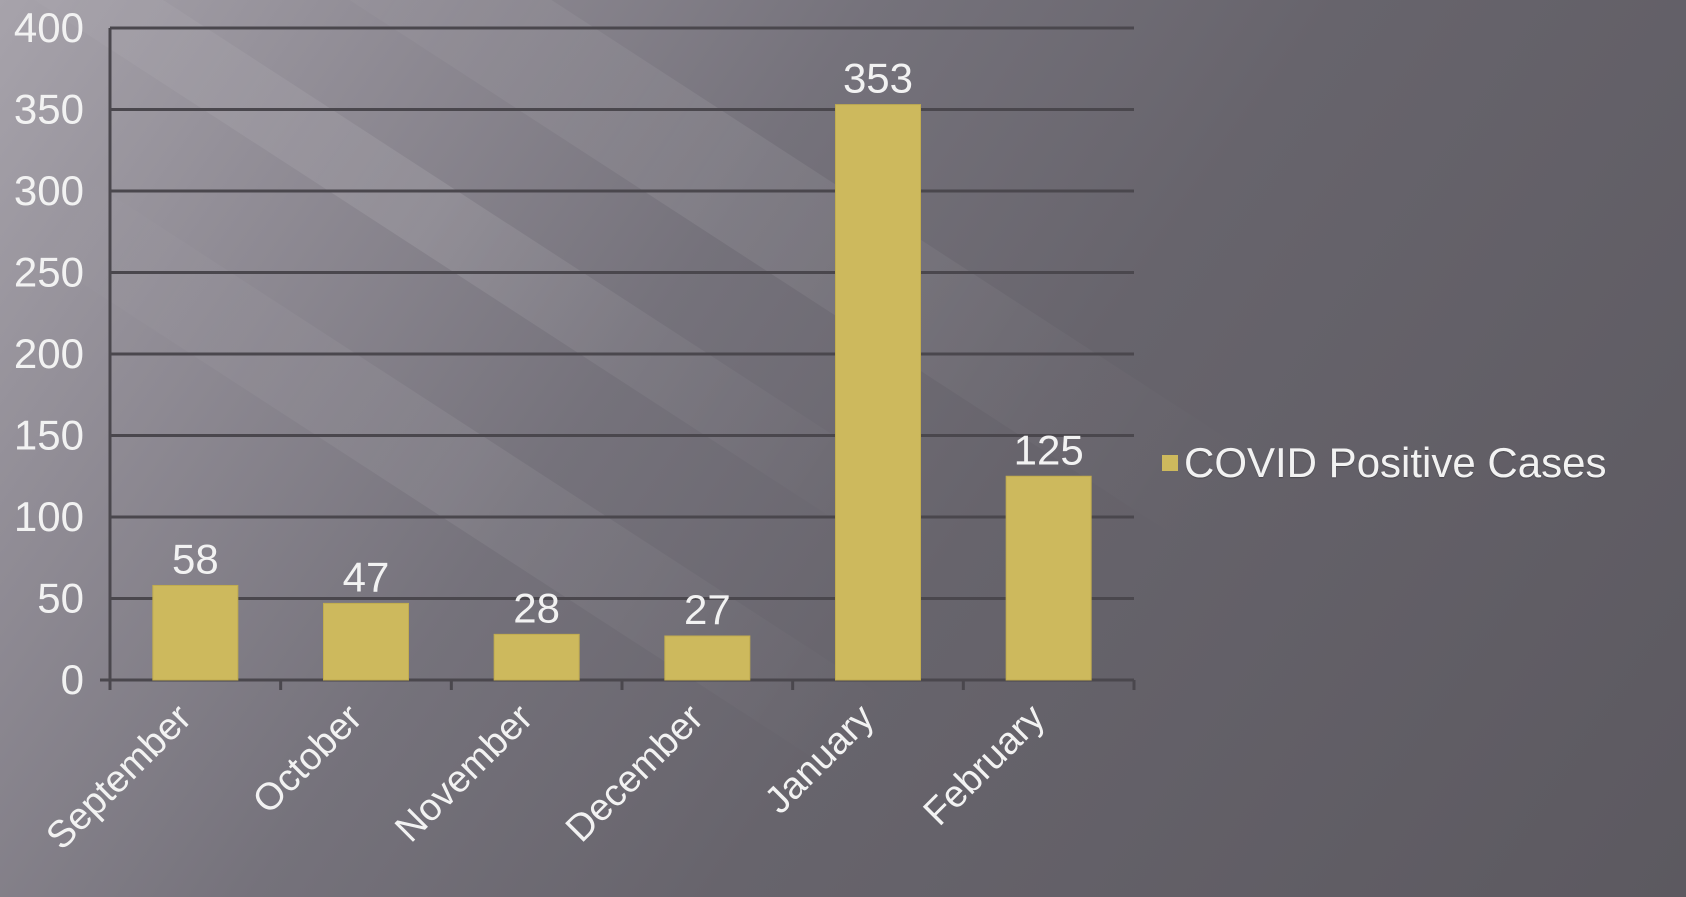 This screenshot has height=897, width=1686. Describe the element at coordinates (308, 759) in the screenshot. I see `x-tick-label-october: October` at that location.